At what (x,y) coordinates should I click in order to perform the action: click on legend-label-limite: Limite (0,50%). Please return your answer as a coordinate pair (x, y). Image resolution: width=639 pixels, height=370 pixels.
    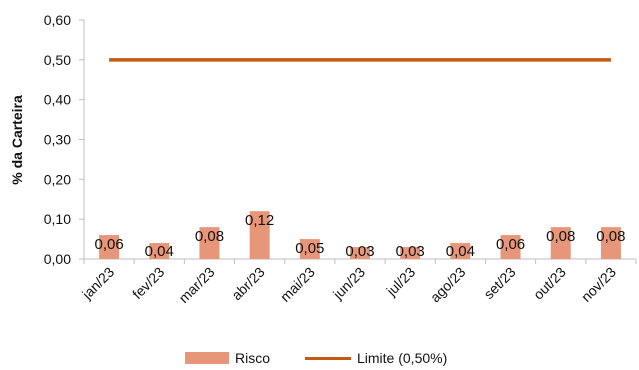
    Looking at the image, I should click on (402, 358).